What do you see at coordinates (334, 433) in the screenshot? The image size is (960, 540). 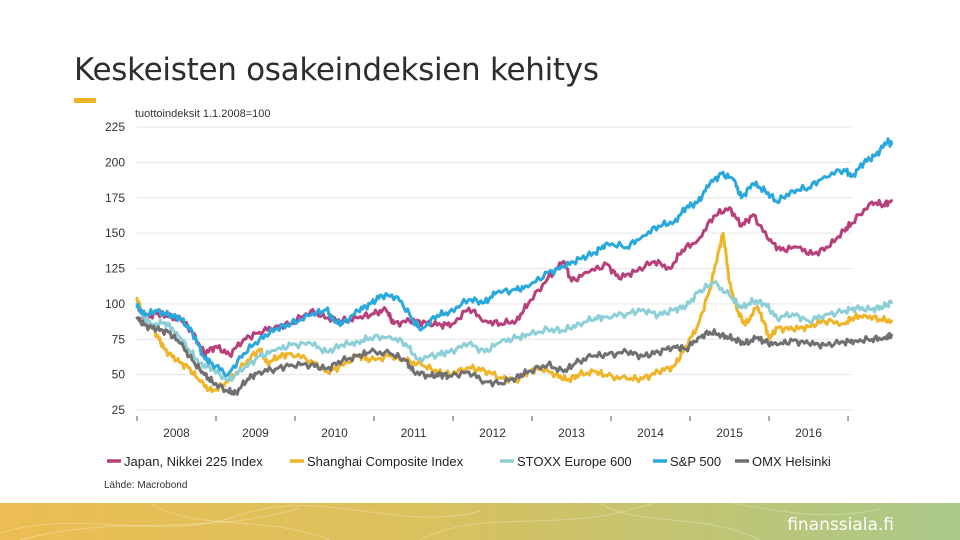 I see `x-tick-label: 2010` at bounding box center [334, 433].